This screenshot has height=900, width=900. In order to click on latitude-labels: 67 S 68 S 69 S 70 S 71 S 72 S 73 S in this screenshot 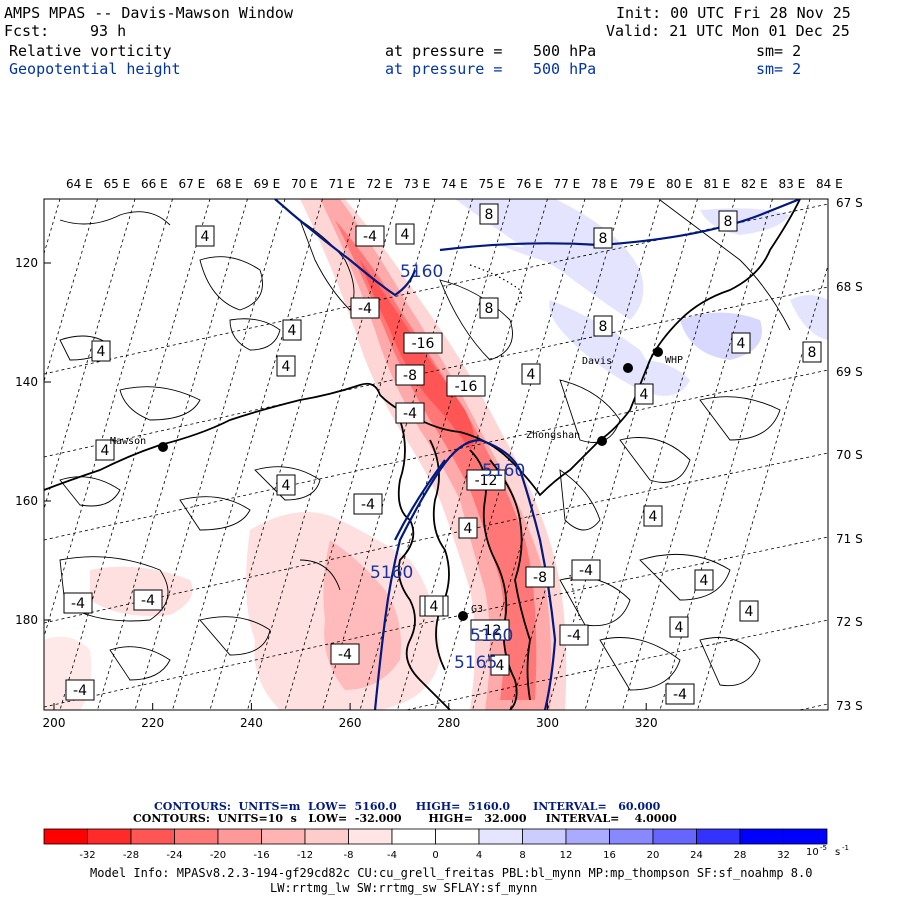, I will do `click(849, 454)`.